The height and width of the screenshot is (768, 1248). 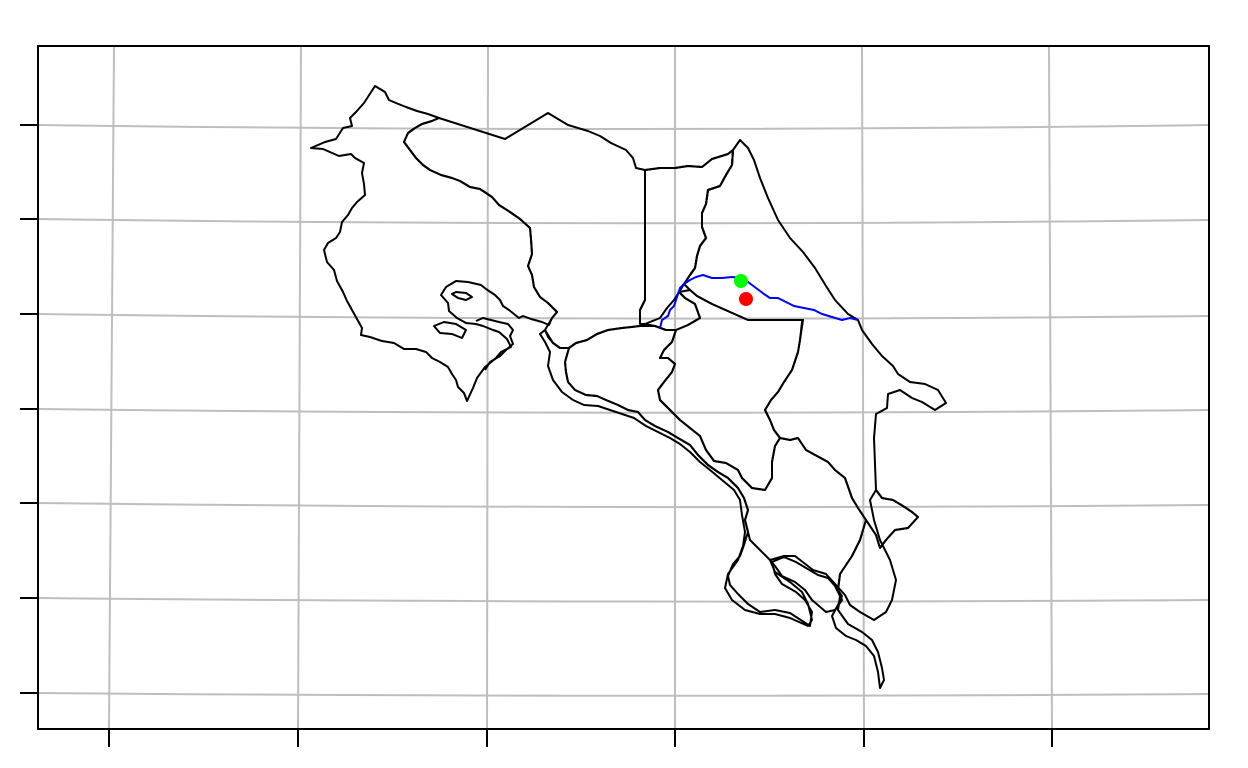 What do you see at coordinates (746, 299) in the screenshot?
I see `centroid-point` at bounding box center [746, 299].